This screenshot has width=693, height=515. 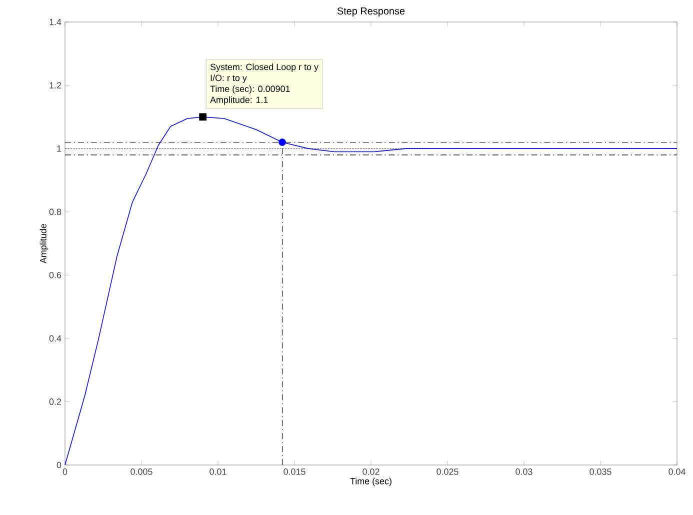 I want to click on y-tick-label: 0.2, so click(x=55, y=401).